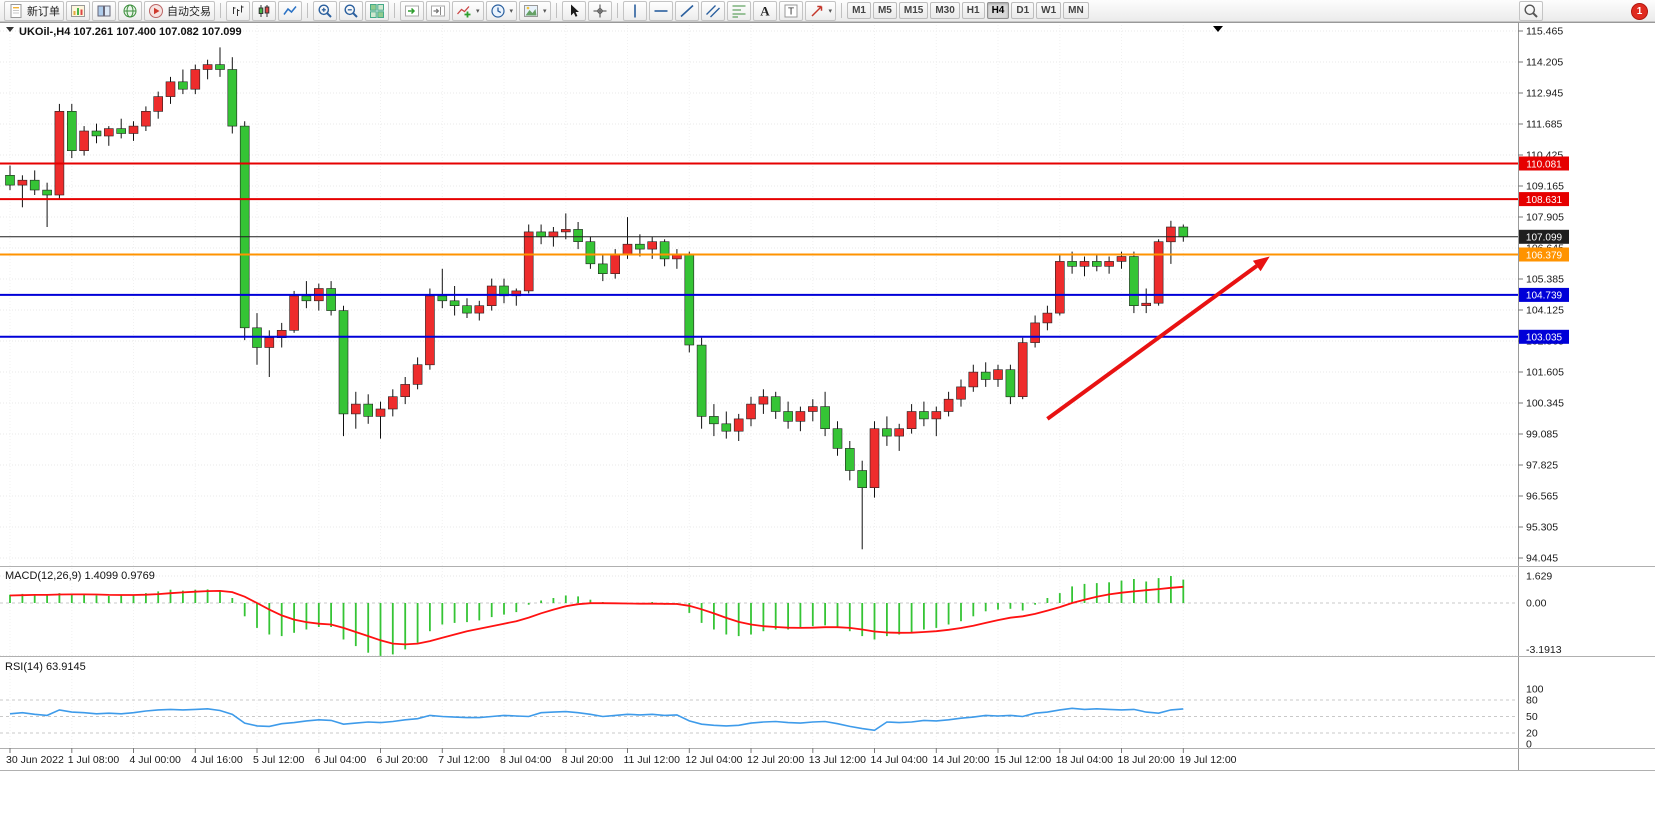 This screenshot has width=1655, height=817. I want to click on channel-tool-button, so click(712, 10).